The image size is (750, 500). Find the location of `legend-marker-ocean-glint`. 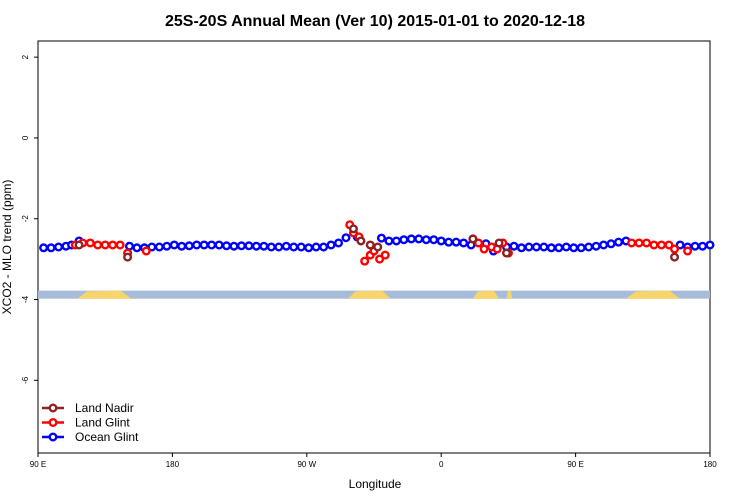

legend-marker-ocean-glint is located at coordinates (53, 437).